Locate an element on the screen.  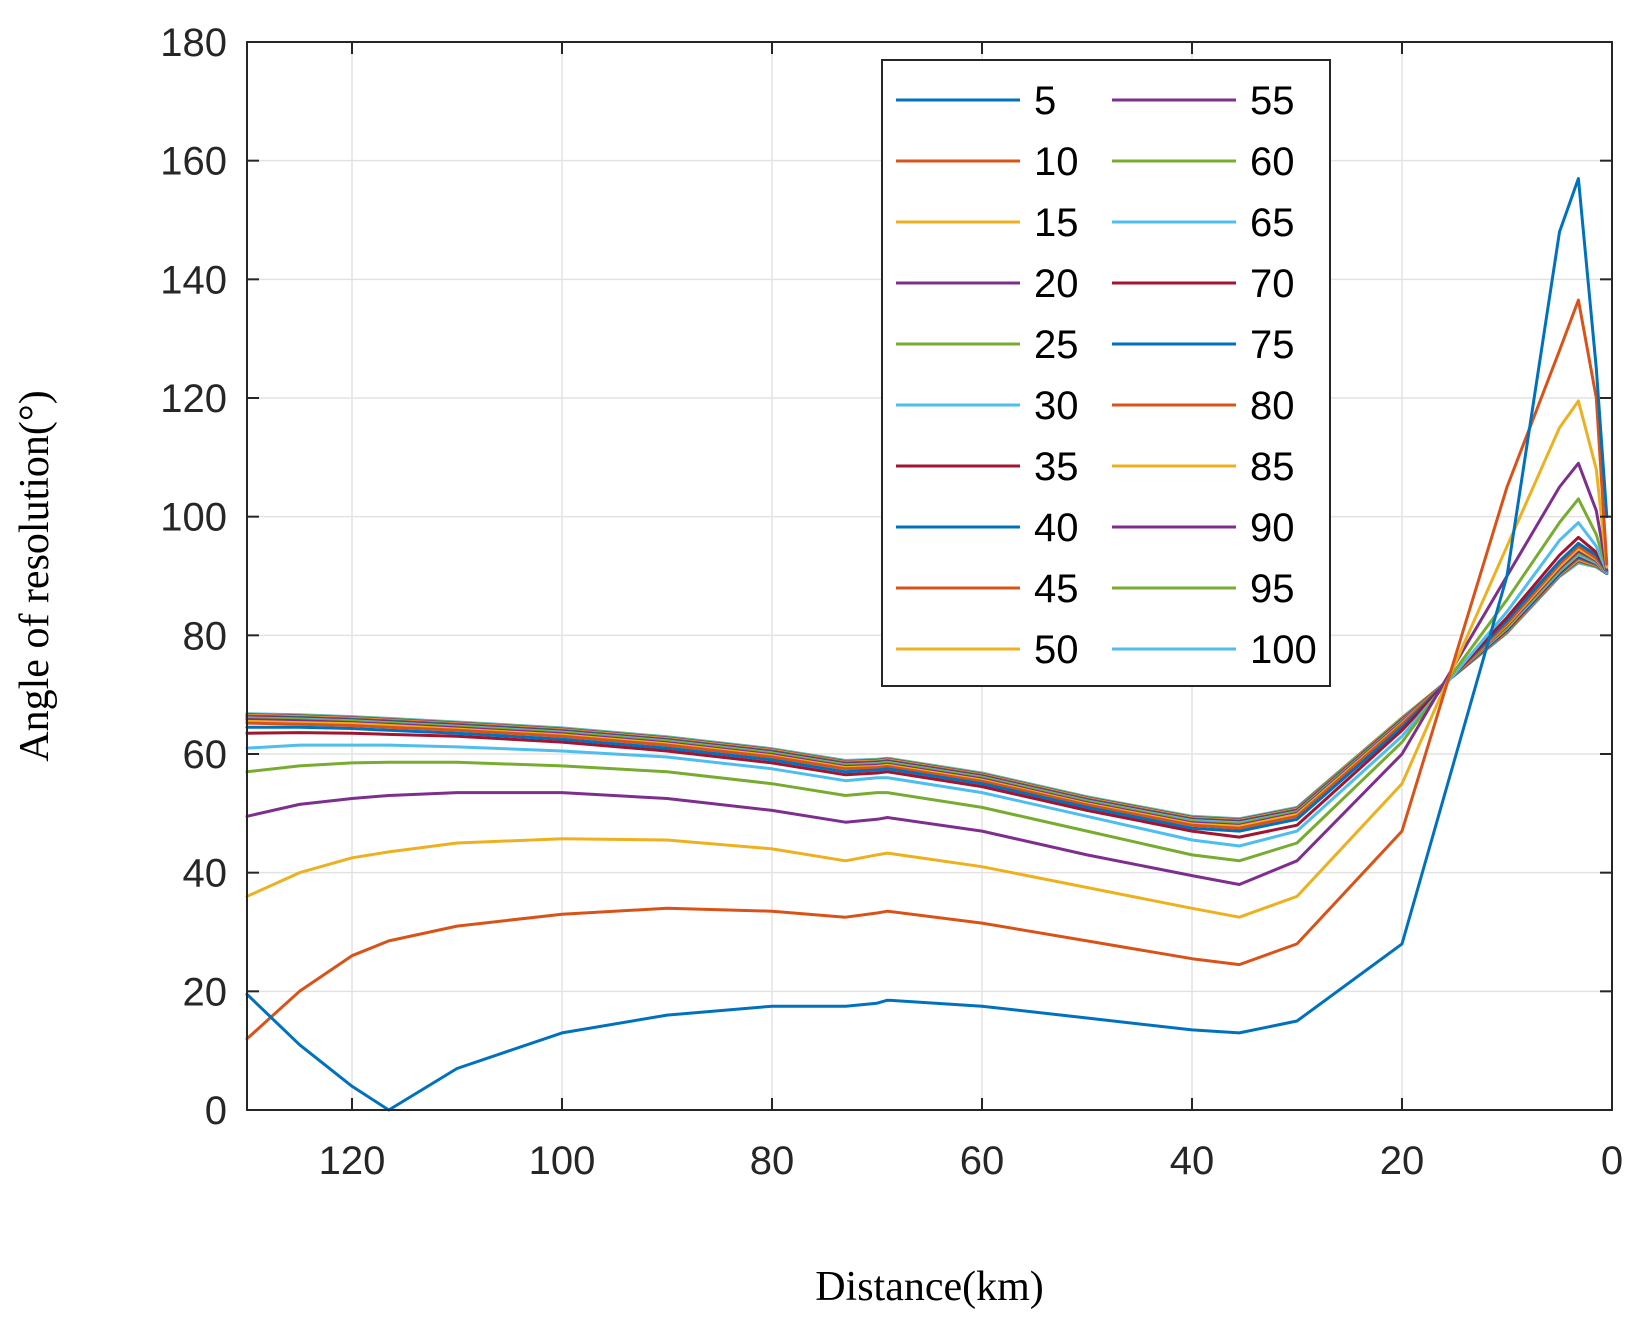
legend-label: 80 is located at coordinates (1272, 406).